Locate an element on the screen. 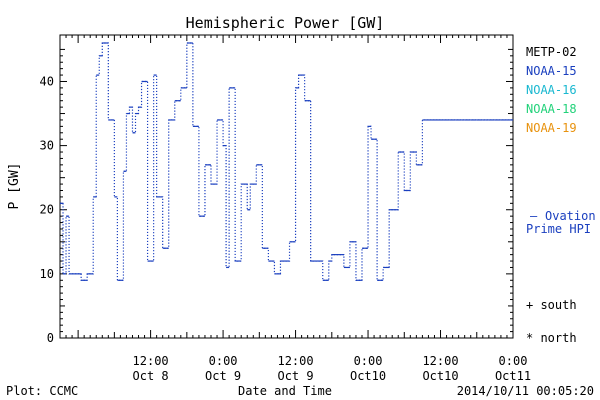 This screenshot has width=600, height=400. x-tick-date-label: Oct 8 is located at coordinates (151, 376).